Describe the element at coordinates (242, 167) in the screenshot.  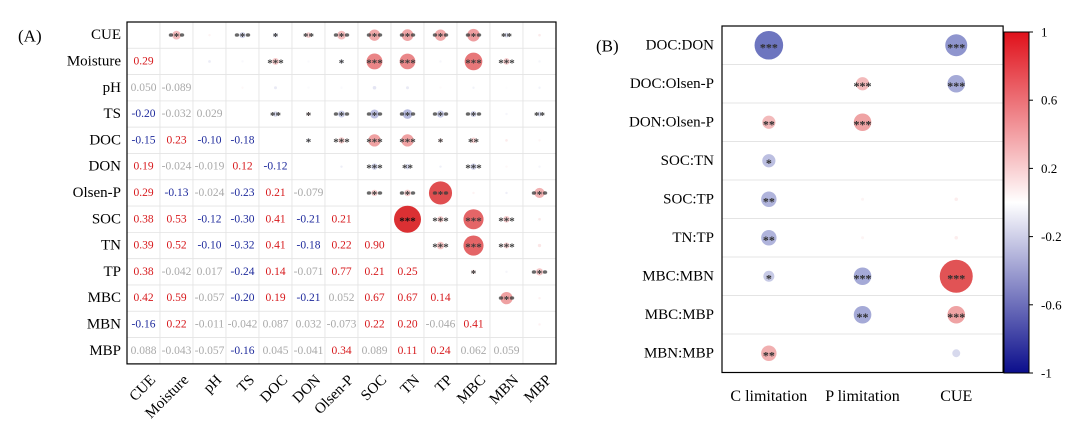
I see `corr-value: 0.12` at that location.